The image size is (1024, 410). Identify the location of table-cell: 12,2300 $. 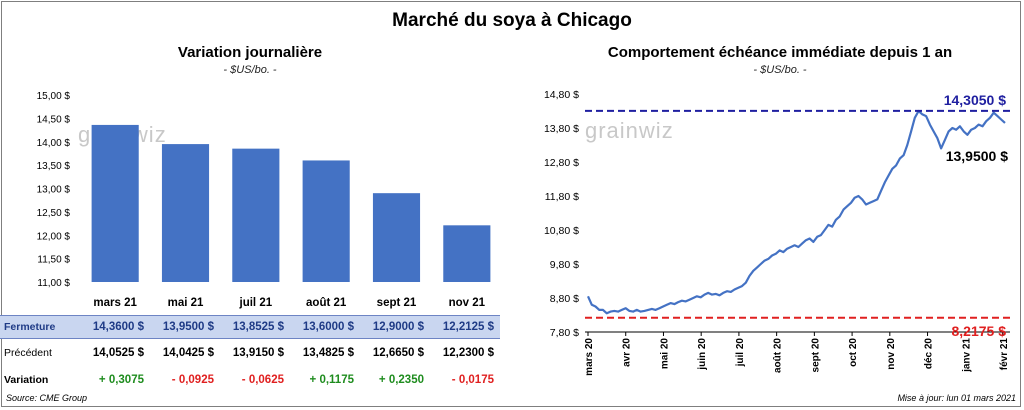
(468, 353).